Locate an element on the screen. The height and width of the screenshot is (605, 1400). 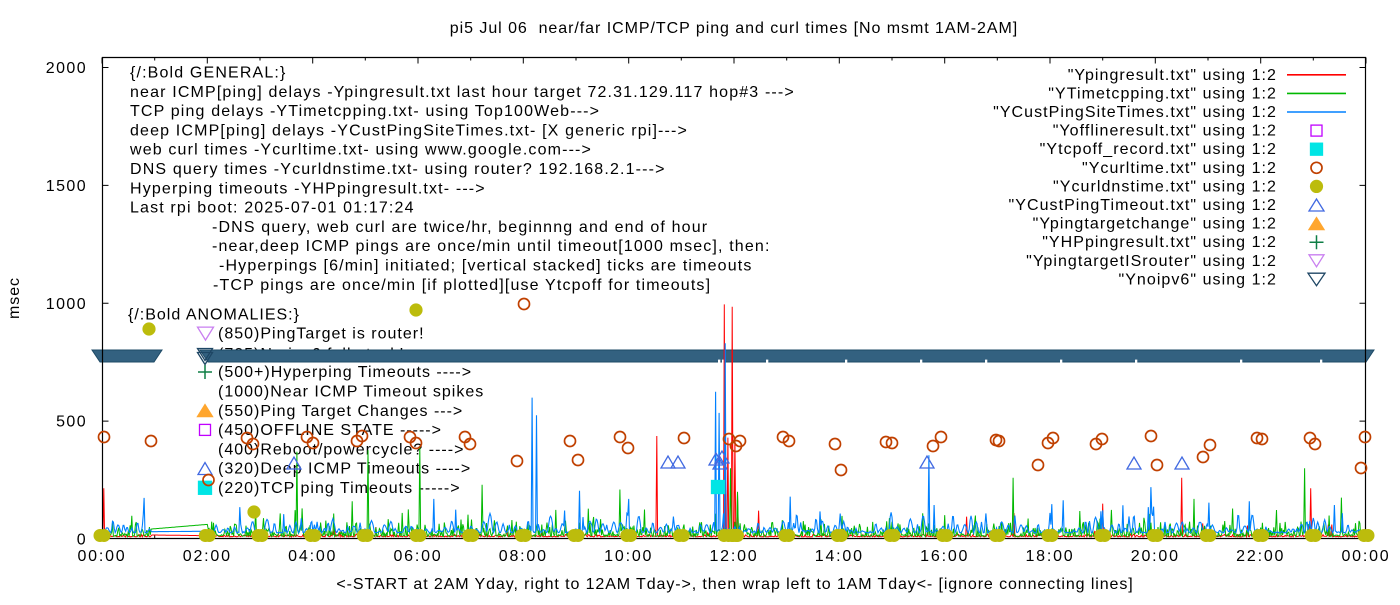
svg-text: 2000 is located at coordinates (66, 68).